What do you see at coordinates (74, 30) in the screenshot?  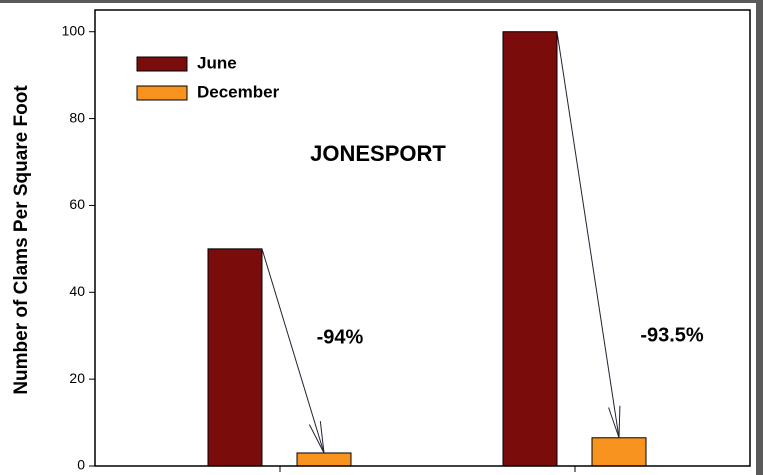 I see `y-tick-label: 100` at bounding box center [74, 30].